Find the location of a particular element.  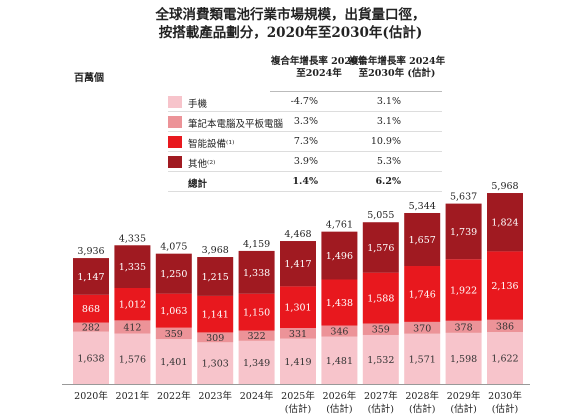

cagr-header-col1: 複合年增長率 2020年至2024年 is located at coordinates (319, 68).